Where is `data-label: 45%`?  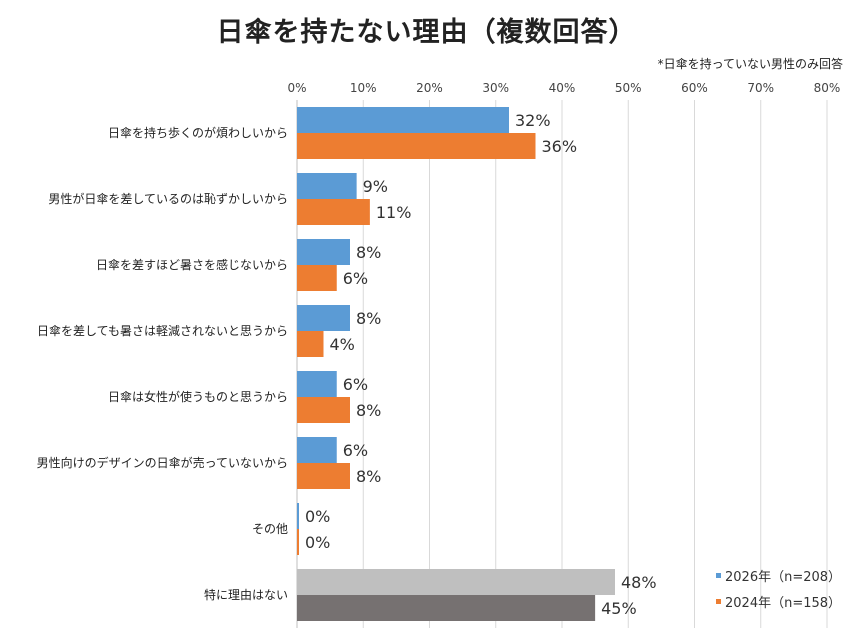 data-label: 45% is located at coordinates (619, 608).